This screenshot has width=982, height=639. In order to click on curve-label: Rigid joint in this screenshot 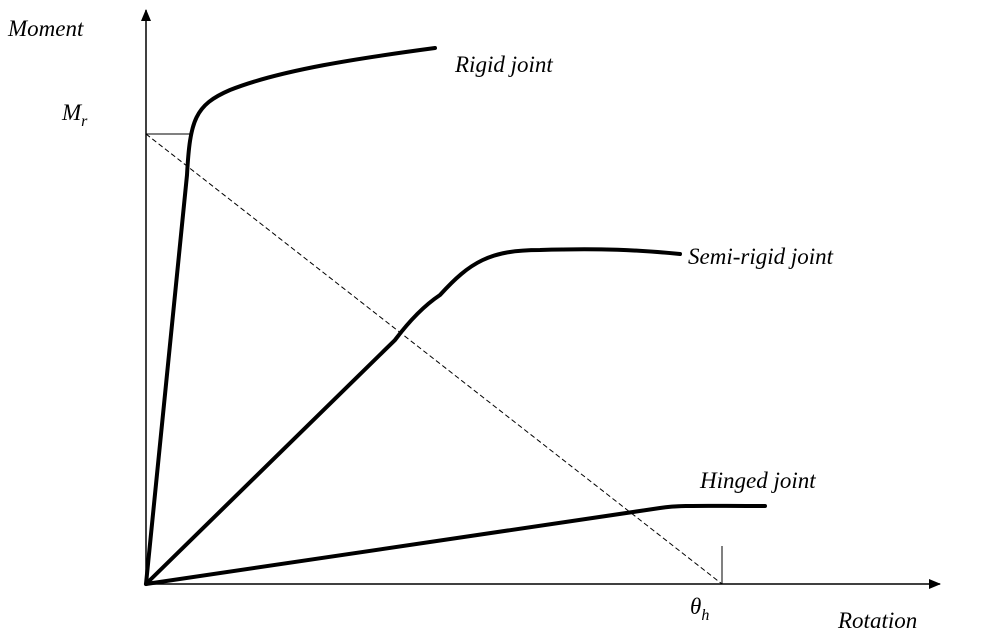, I will do `click(503, 64)`.